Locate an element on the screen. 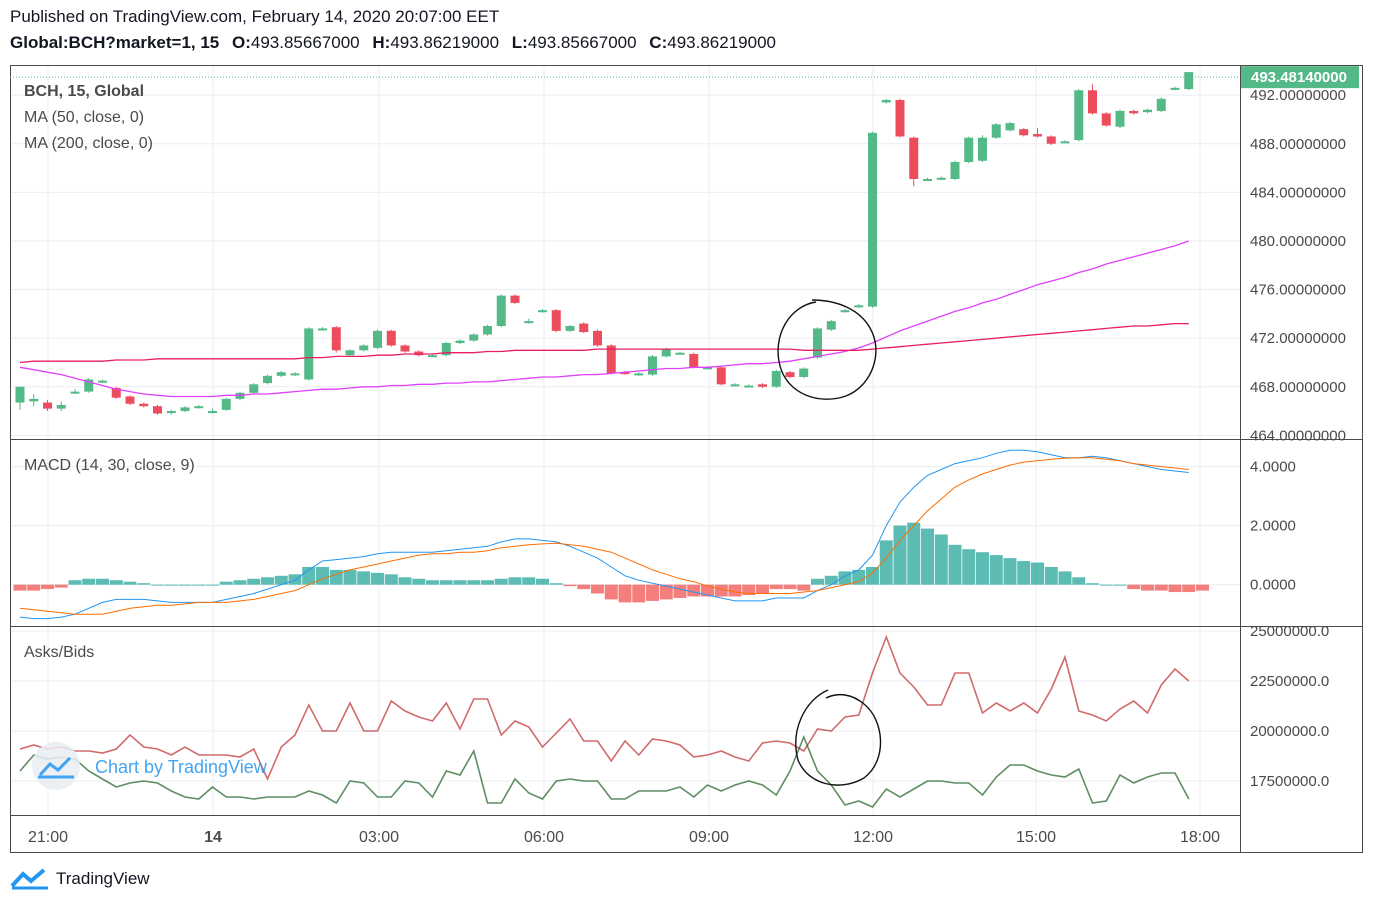 The width and height of the screenshot is (1373, 908). footer: TradingView is located at coordinates (80, 879).